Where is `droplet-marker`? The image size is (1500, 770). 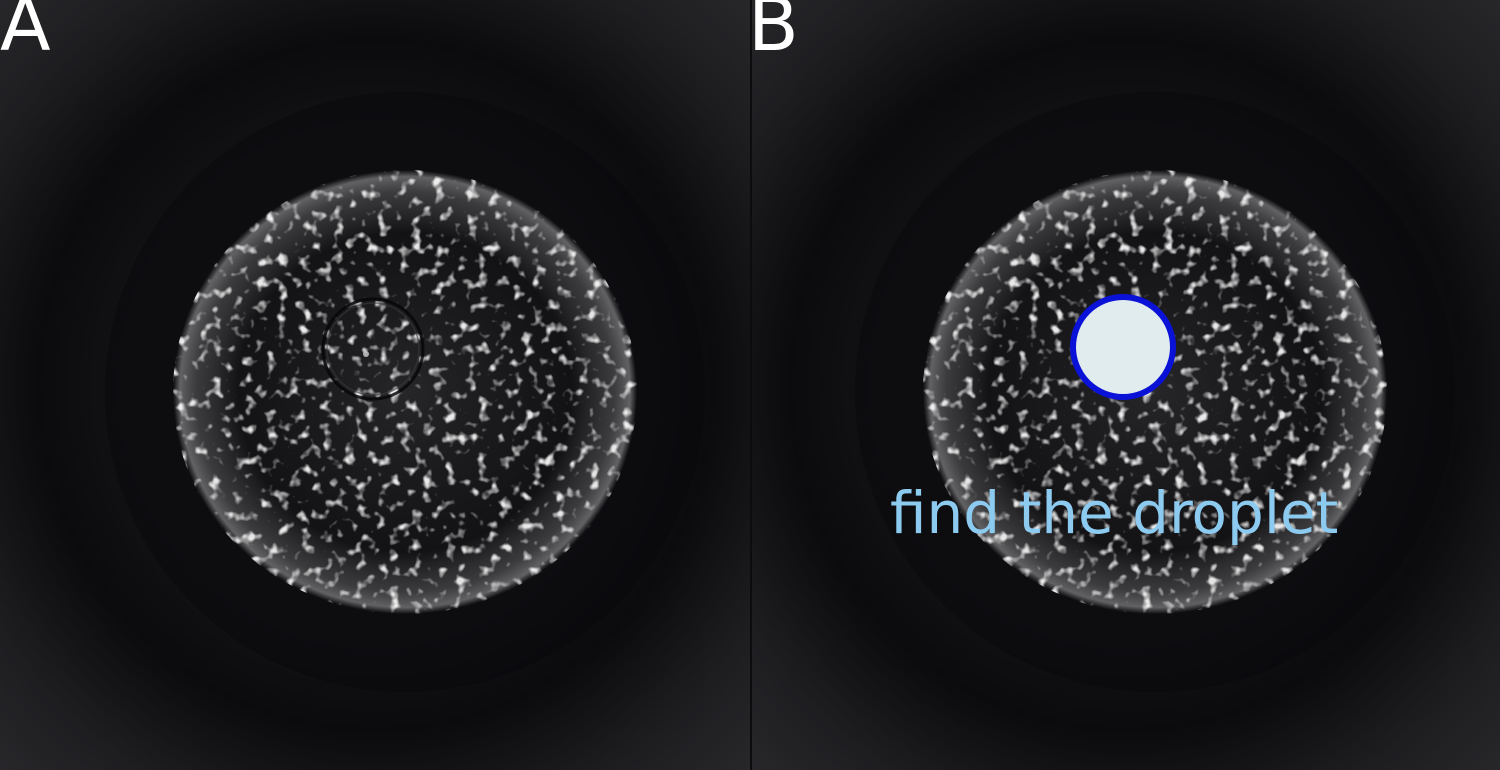 droplet-marker is located at coordinates (1123, 347).